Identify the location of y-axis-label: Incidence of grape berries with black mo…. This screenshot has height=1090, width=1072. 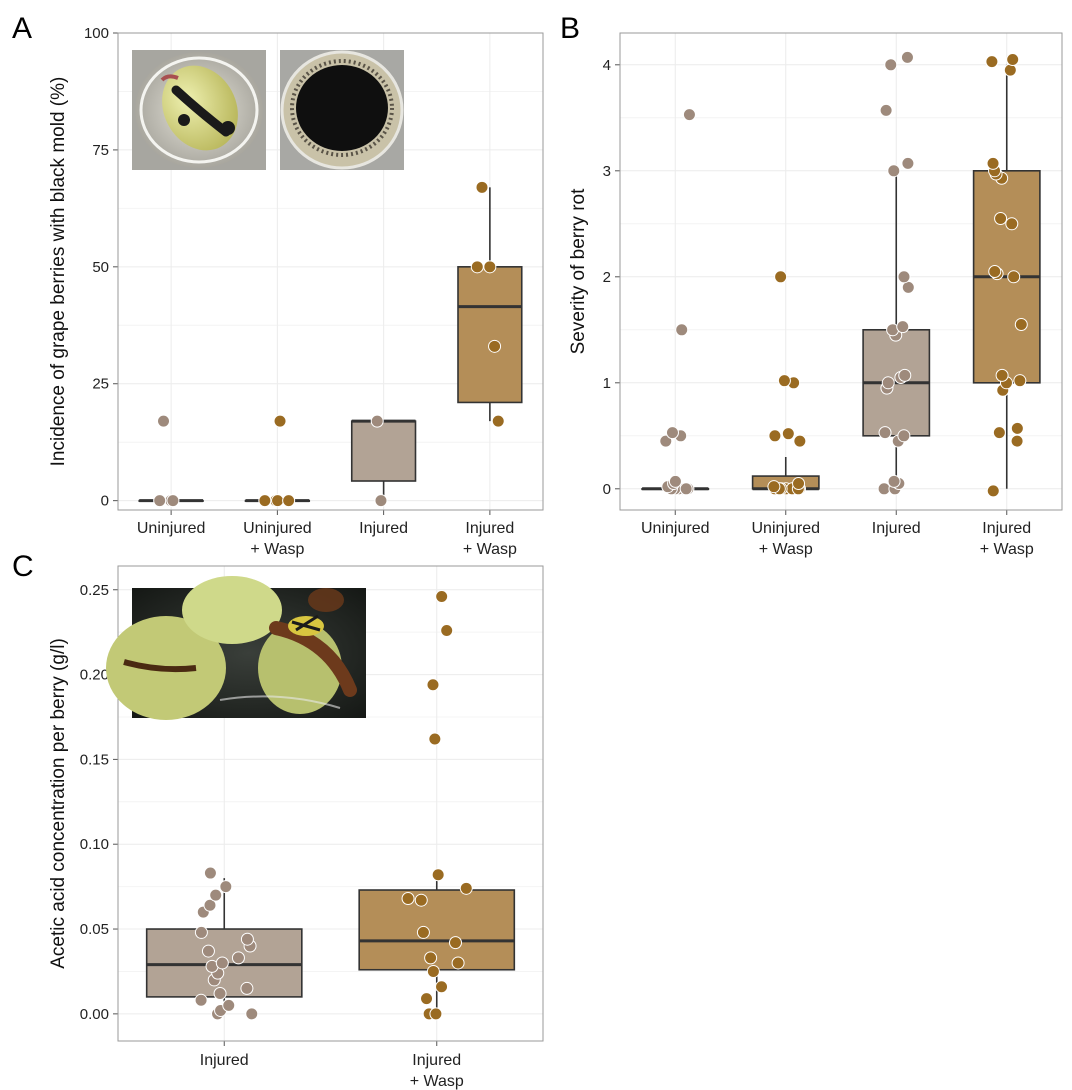
(58, 272).